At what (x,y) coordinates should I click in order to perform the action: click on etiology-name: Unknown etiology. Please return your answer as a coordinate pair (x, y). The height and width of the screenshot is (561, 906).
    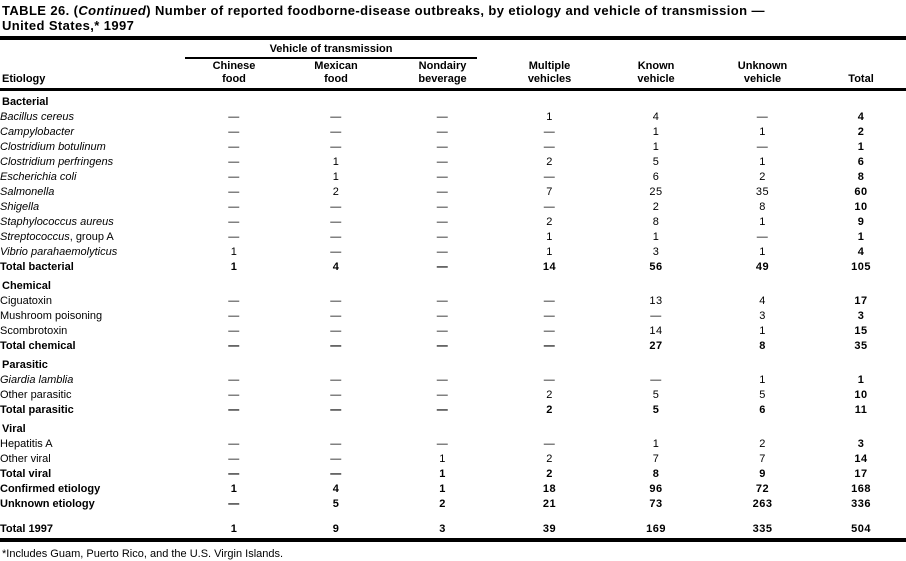
    Looking at the image, I should click on (47, 503).